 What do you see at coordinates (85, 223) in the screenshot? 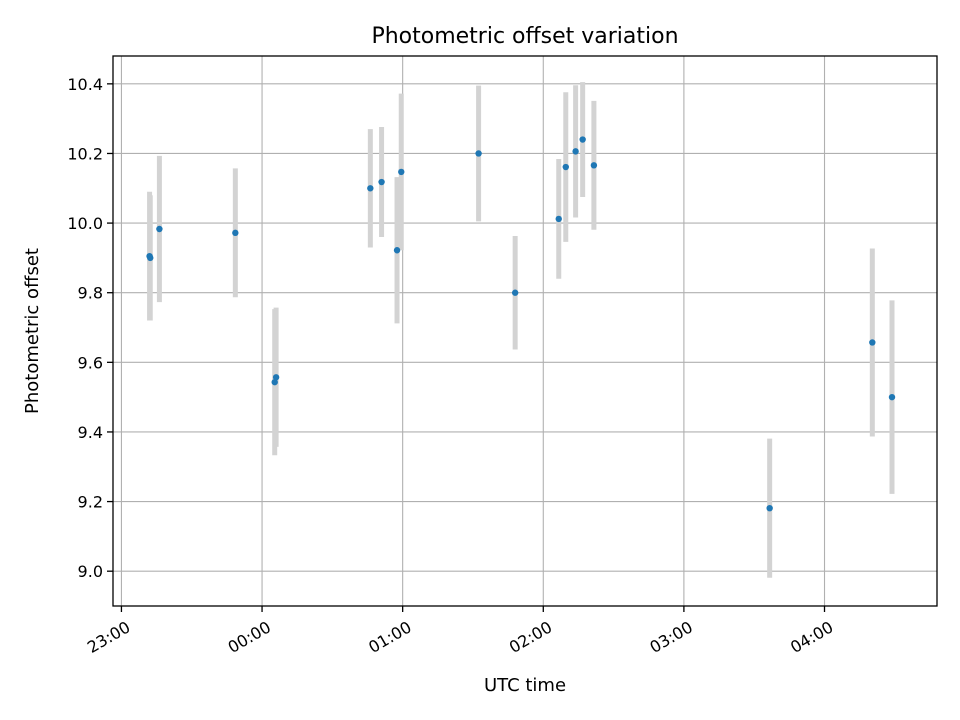
I see `y-tick-label: 10.0` at bounding box center [85, 223].